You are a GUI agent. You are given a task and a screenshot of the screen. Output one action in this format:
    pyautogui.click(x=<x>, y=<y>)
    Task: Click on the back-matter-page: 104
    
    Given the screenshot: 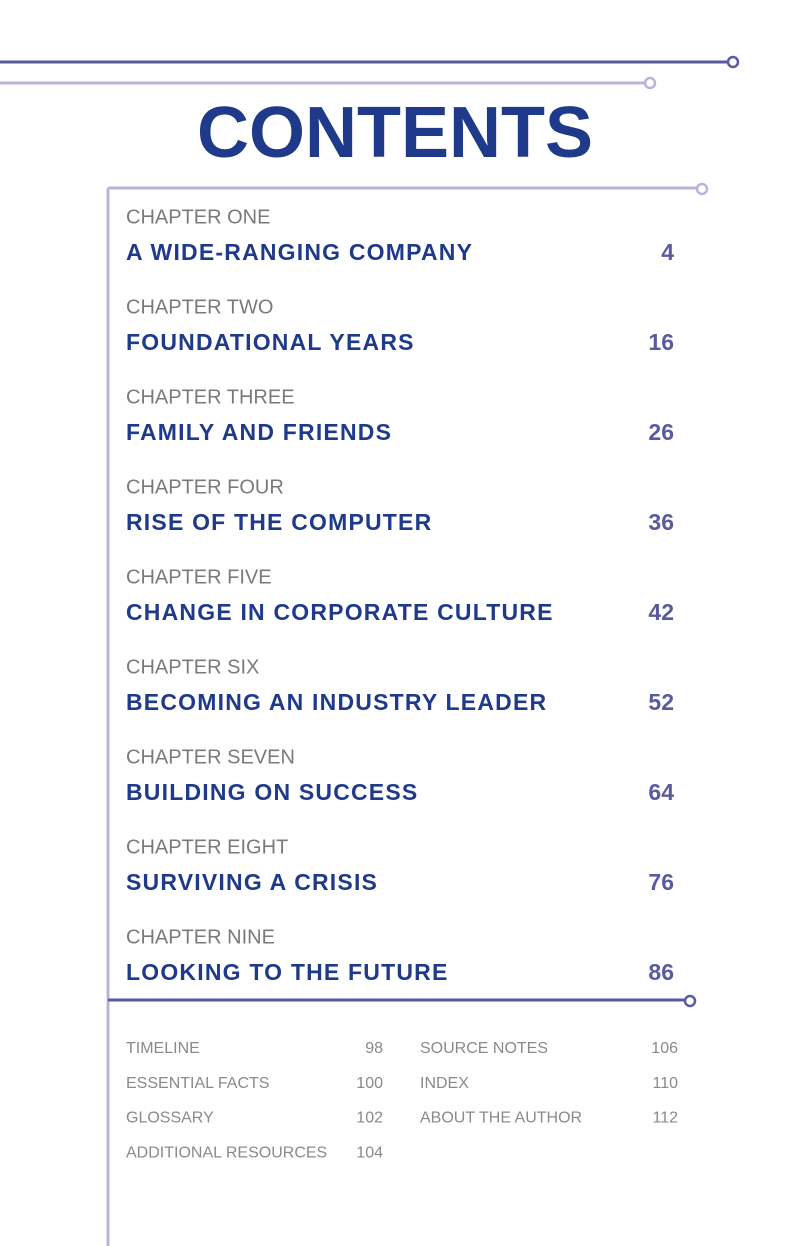 What is the action you would take?
    pyautogui.click(x=369, y=1152)
    